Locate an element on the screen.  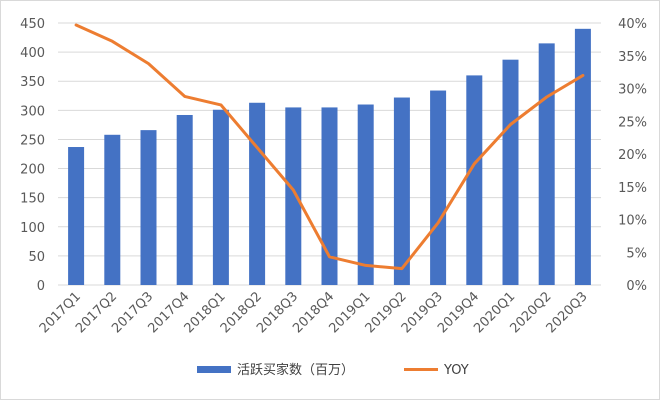
right-tick-label: 20% is located at coordinates (632, 155).